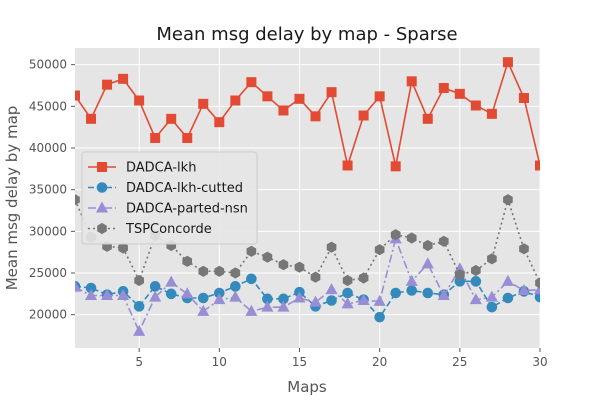 This screenshot has width=600, height=400. What do you see at coordinates (459, 362) in the screenshot?
I see `x-tick-label: 25` at bounding box center [459, 362].